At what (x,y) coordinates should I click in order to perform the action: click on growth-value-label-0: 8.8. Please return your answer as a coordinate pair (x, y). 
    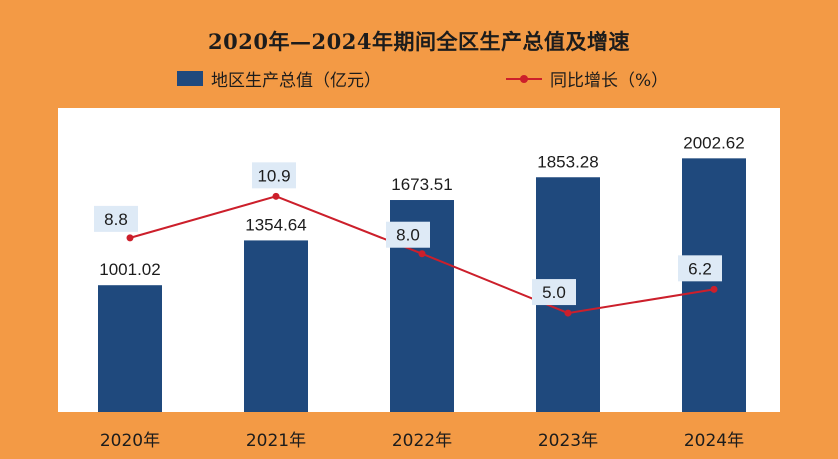
    Looking at the image, I should click on (116, 219).